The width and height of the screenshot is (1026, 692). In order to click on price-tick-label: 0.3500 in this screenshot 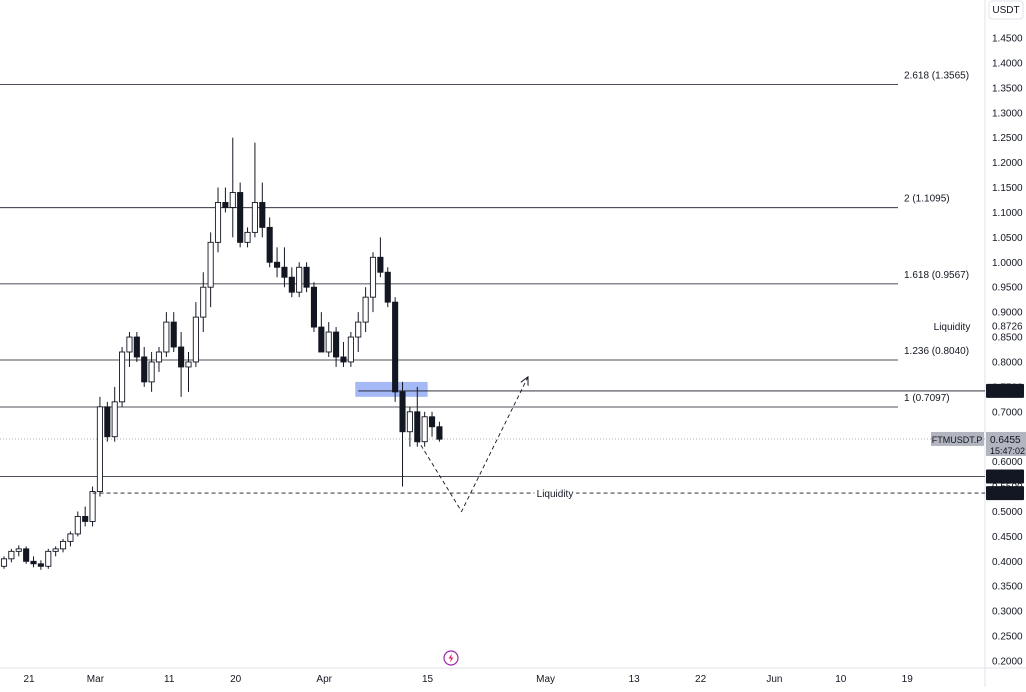, I will do `click(1007, 587)`.